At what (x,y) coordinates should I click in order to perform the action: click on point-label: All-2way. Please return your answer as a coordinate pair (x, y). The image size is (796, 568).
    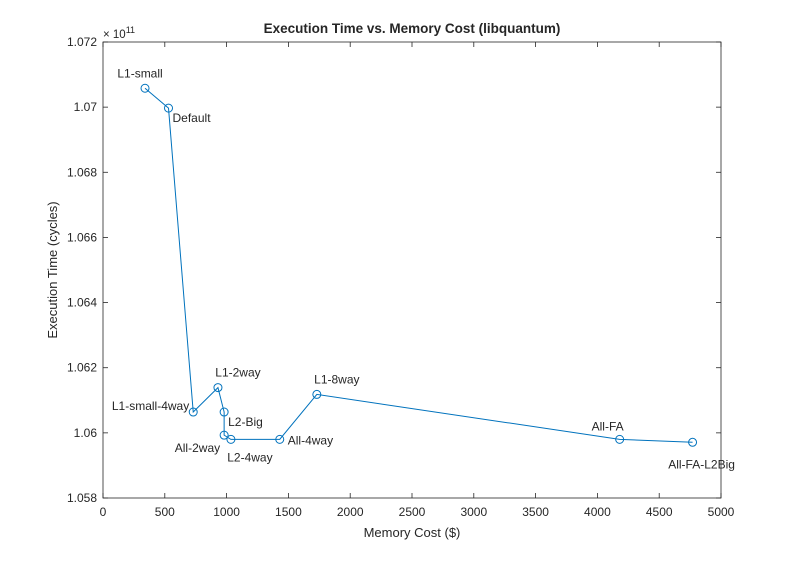
    Looking at the image, I should click on (197, 448).